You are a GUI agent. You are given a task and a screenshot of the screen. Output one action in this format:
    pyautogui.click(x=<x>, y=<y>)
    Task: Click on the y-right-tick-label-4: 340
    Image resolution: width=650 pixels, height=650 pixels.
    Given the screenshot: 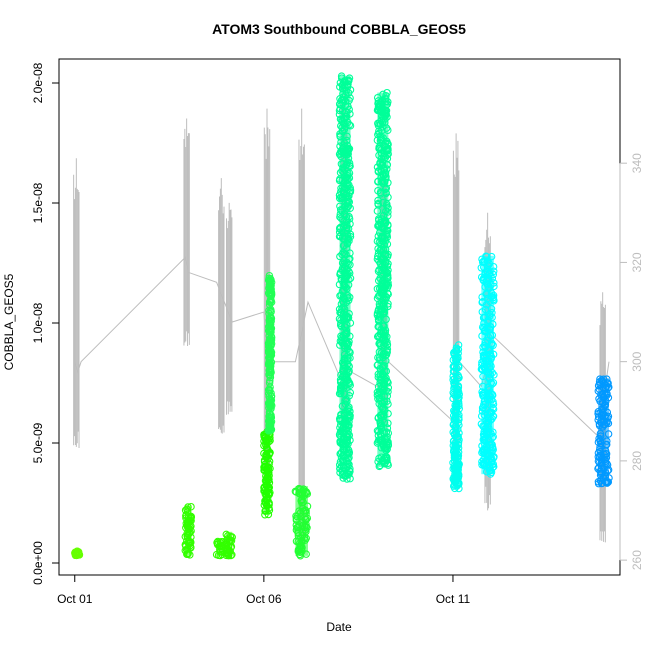 What is the action you would take?
    pyautogui.click(x=637, y=163)
    